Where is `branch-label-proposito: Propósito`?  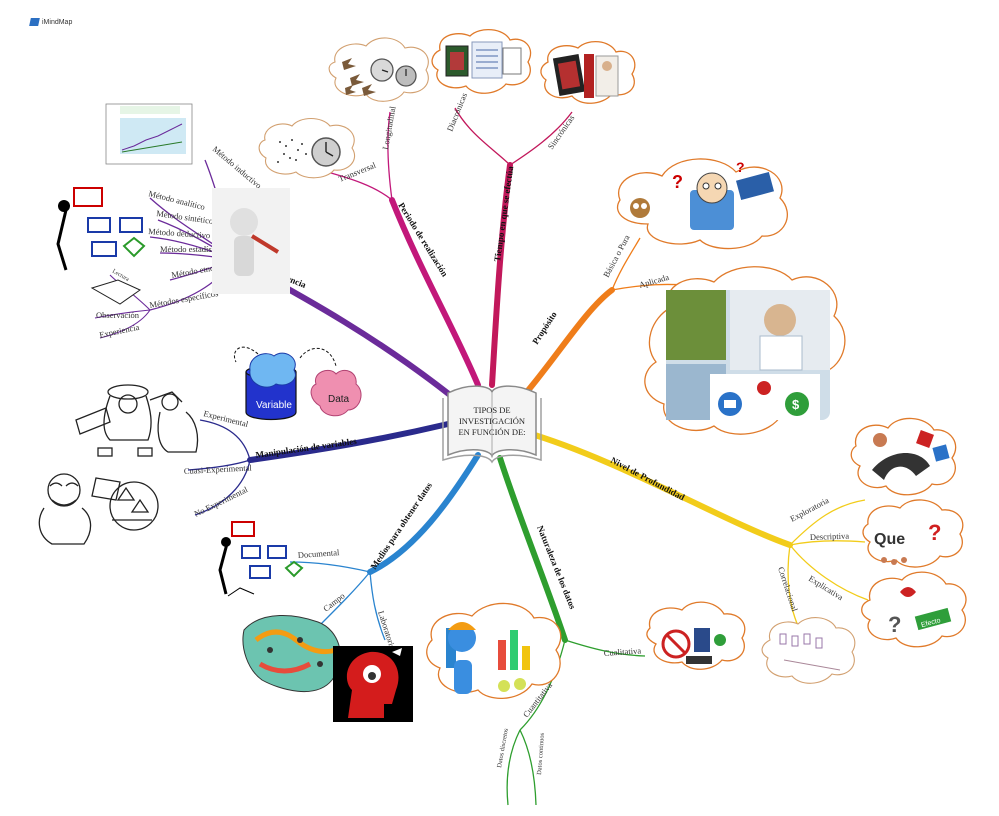 branch-label-proposito: Propósito is located at coordinates (544, 327).